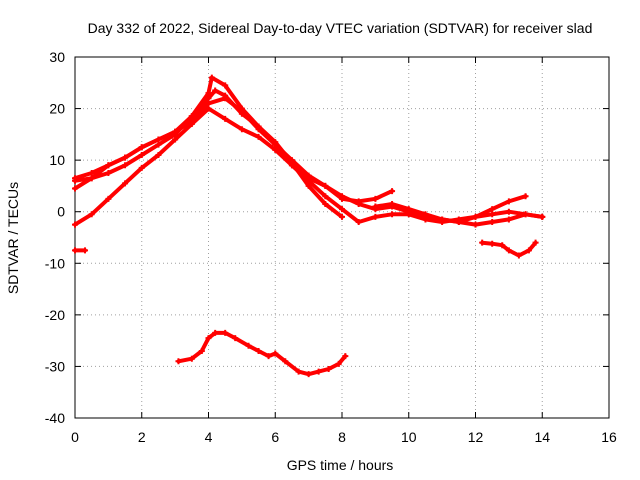 The width and height of the screenshot is (640, 480). What do you see at coordinates (542, 437) in the screenshot?
I see `x-tick-label: 14` at bounding box center [542, 437].